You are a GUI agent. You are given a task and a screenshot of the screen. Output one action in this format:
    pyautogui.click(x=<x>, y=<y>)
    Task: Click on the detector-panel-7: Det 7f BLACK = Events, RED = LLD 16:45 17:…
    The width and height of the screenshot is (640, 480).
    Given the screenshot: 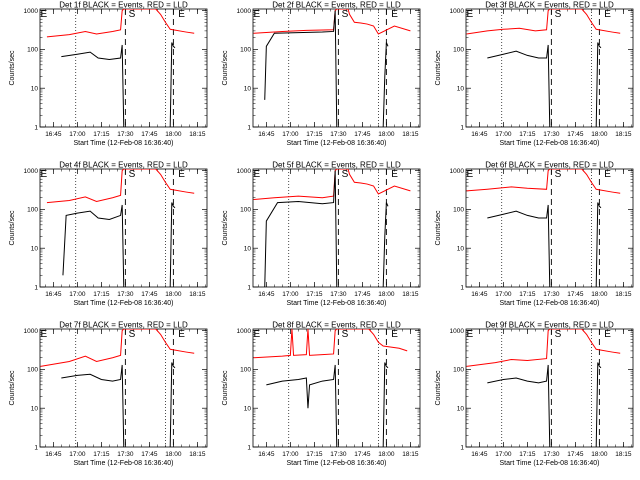 What is the action you would take?
    pyautogui.click(x=108, y=394)
    